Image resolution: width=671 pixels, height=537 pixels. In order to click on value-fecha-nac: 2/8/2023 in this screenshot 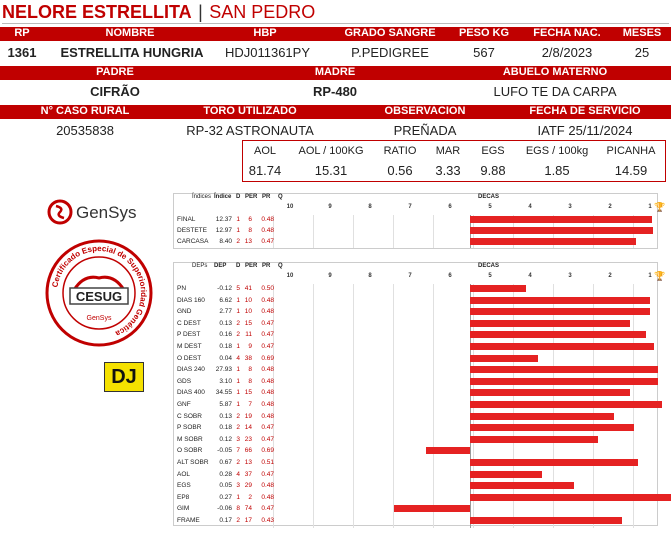, I will do `click(567, 52)`.